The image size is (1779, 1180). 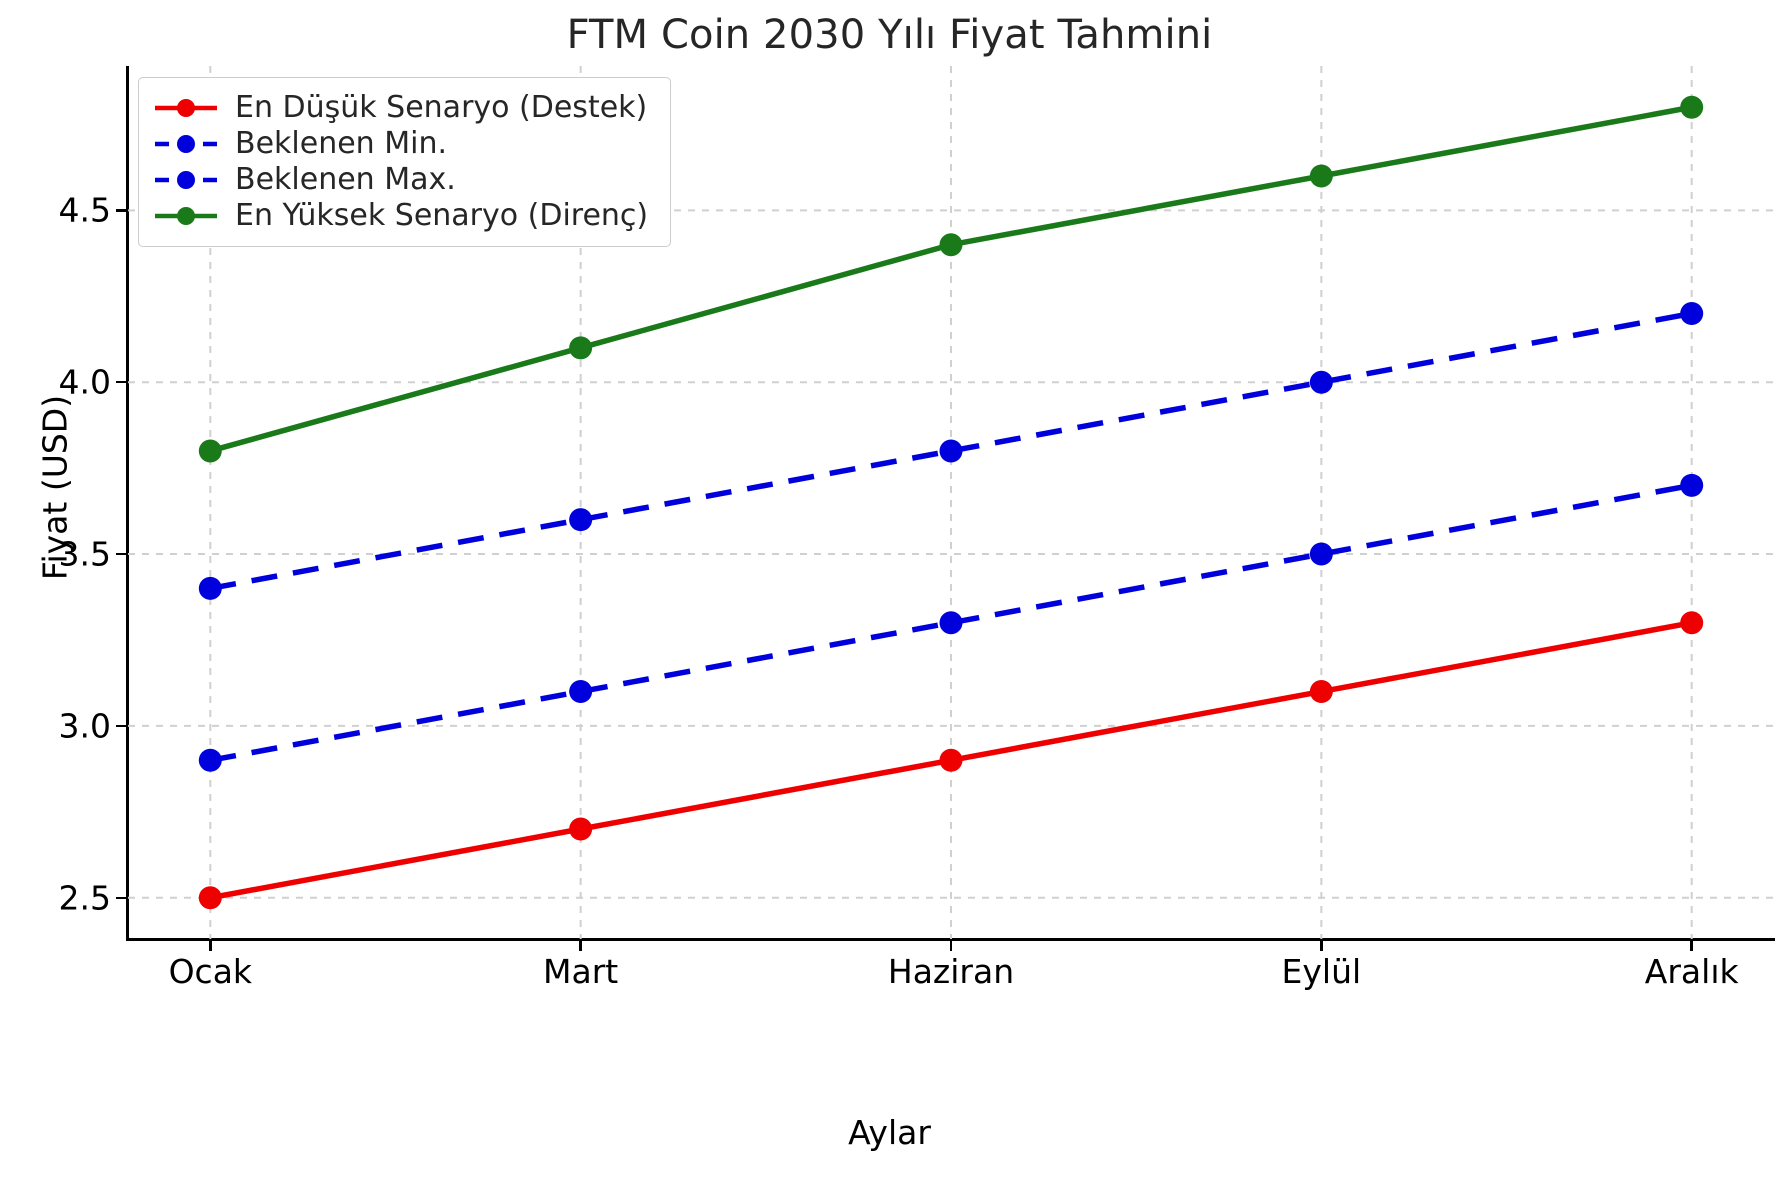 I want to click on x-tick-label: Ocak, so click(x=210, y=971).